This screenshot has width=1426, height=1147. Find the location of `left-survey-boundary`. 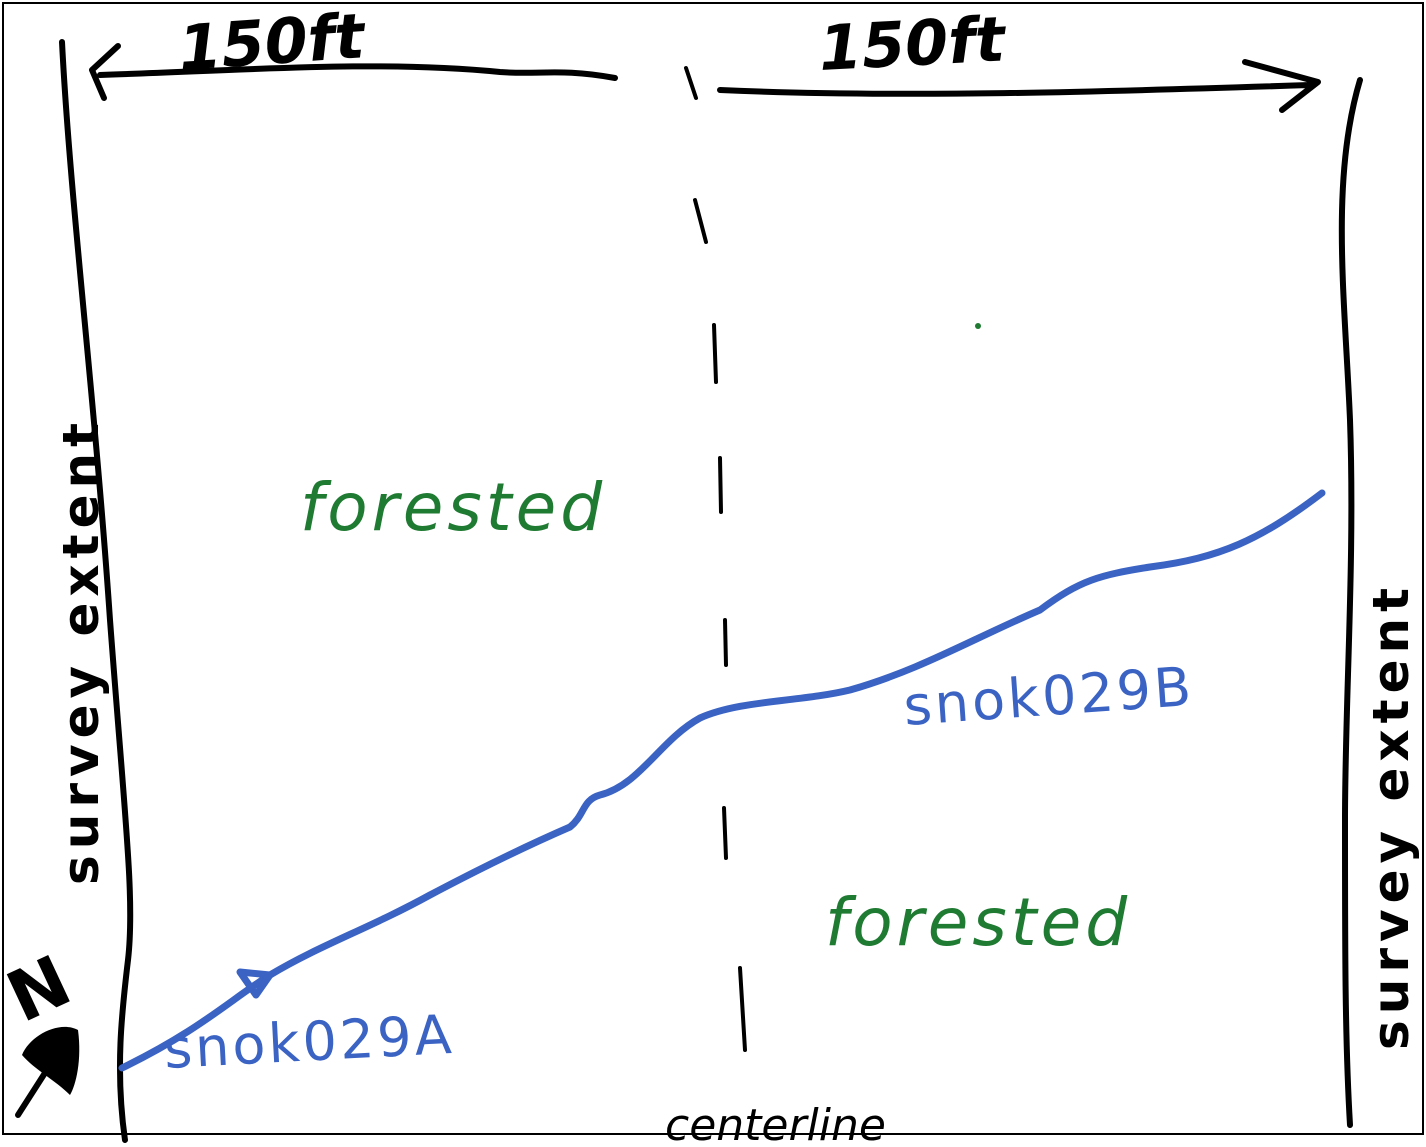

left-survey-boundary is located at coordinates (96, 591).